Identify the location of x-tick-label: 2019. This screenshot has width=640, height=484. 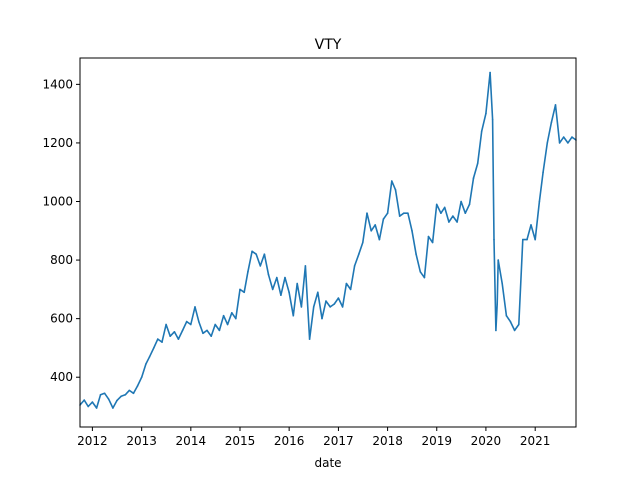
(436, 441).